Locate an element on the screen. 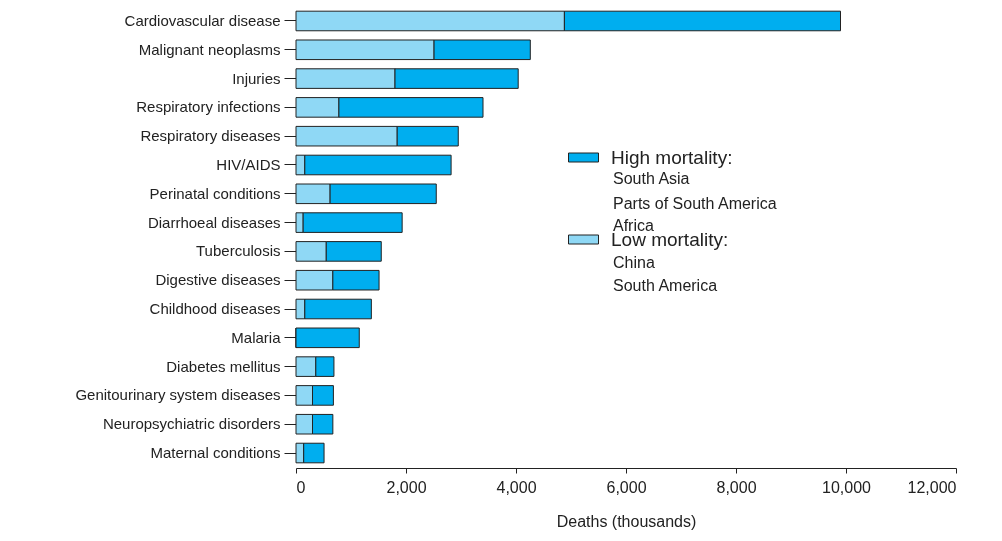 Image resolution: width=1002 pixels, height=541 pixels. y-tick-label: Respiratory infections is located at coordinates (208, 107).